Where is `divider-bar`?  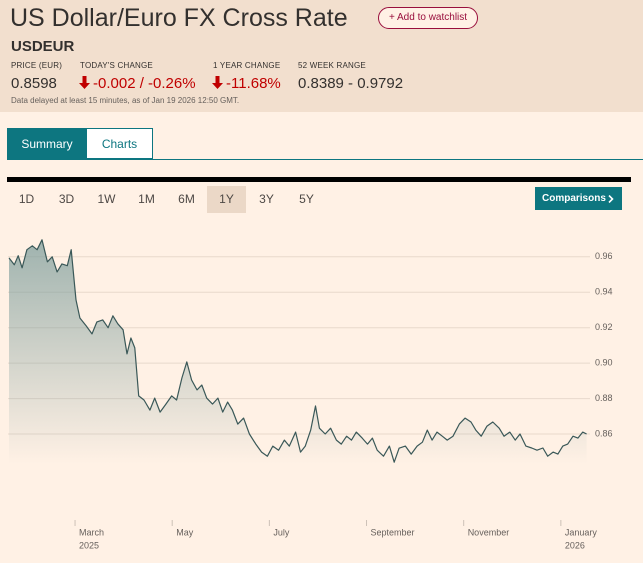 divider-bar is located at coordinates (319, 179).